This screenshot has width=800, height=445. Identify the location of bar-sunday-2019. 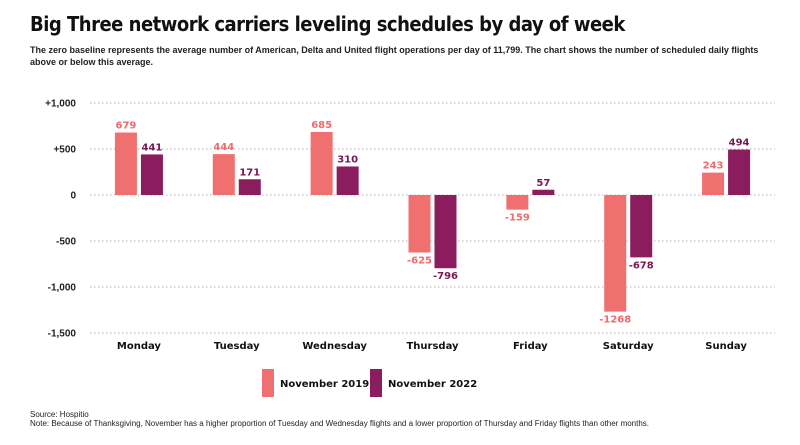
(713, 183).